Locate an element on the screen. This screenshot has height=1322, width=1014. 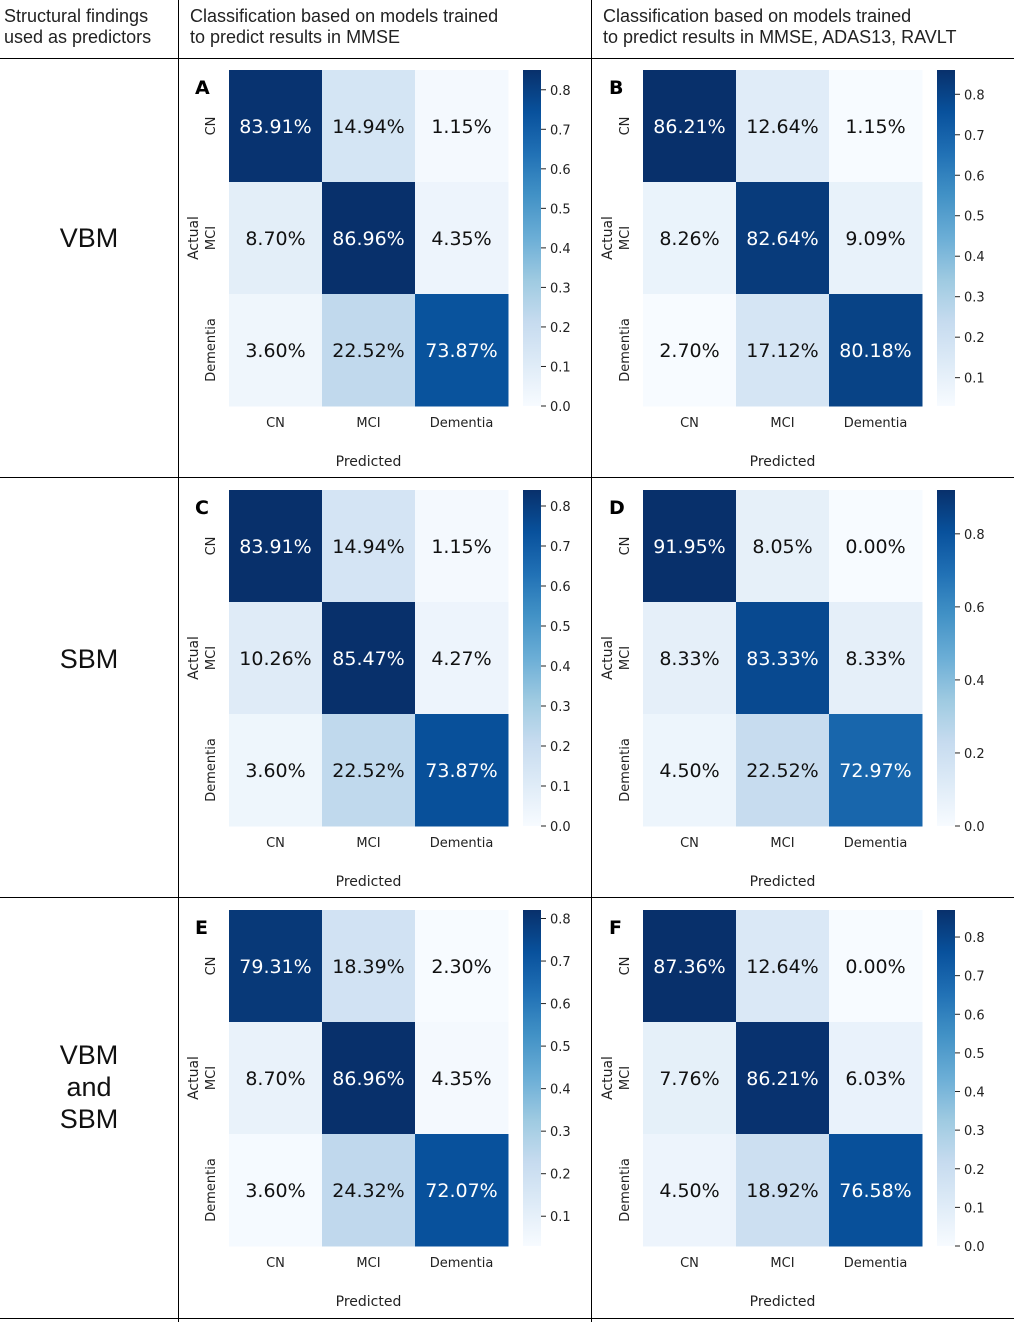
table-bottom-border is located at coordinates (507, 1318).